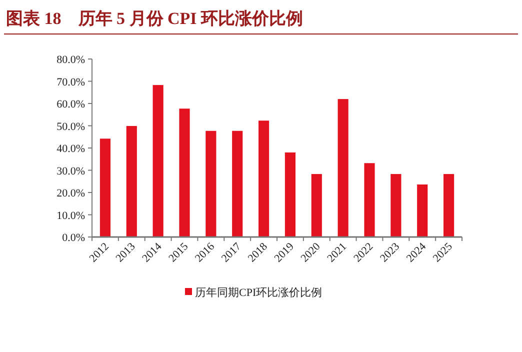  I want to click on y-tick-label: 40.0%, so click(70, 149).